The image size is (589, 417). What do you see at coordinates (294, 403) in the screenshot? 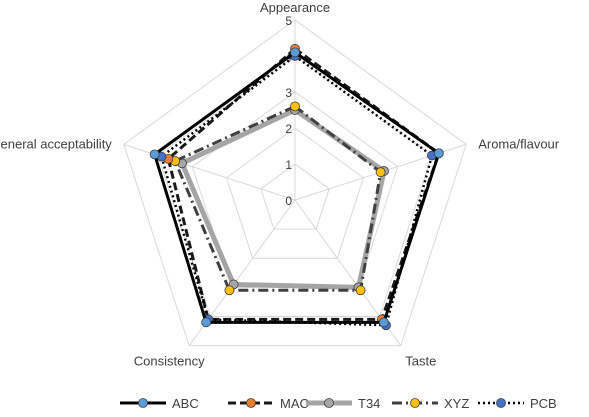
I see `legend-label-mac: MAC` at bounding box center [294, 403].